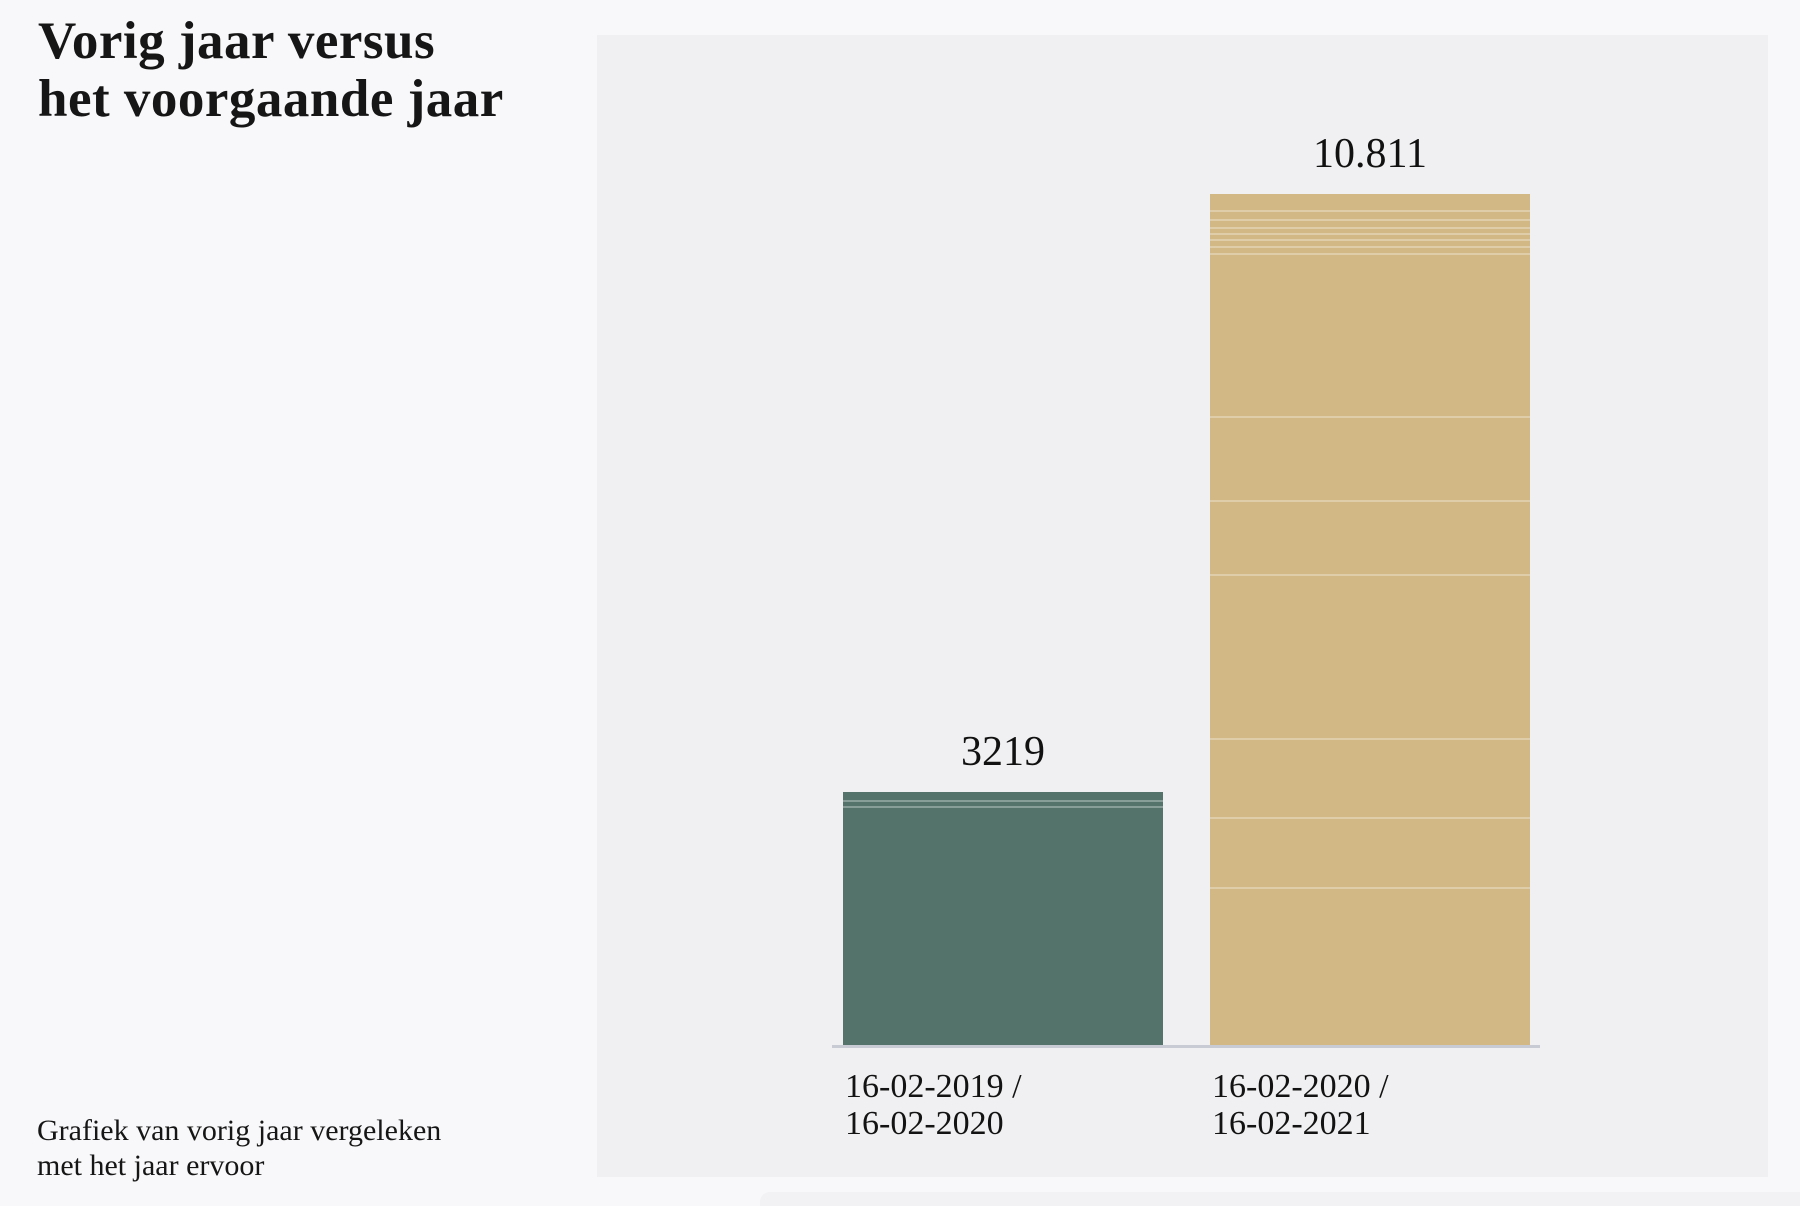 This screenshot has width=1800, height=1206. I want to click on x-axis-label-line: 16-02-2020, so click(924, 1123).